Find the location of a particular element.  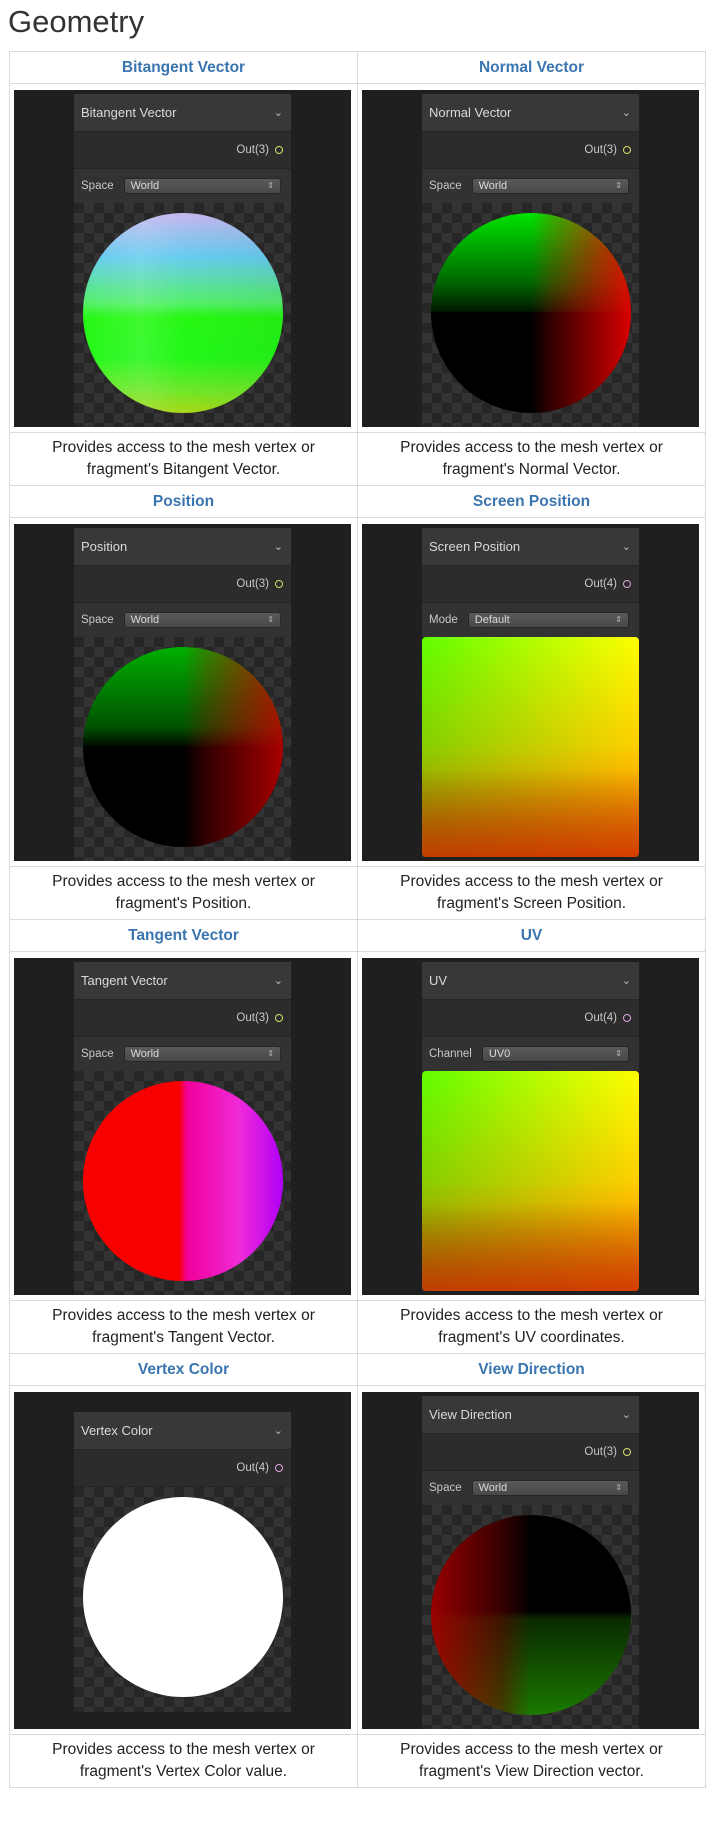

space-dropdown: World ⇕ is located at coordinates (550, 185).